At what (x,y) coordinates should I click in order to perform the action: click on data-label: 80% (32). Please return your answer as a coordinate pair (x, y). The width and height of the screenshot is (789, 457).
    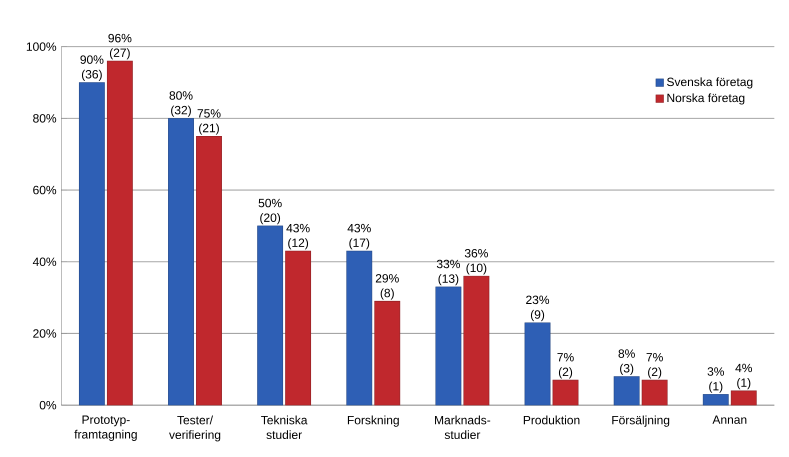
    Looking at the image, I should click on (181, 104).